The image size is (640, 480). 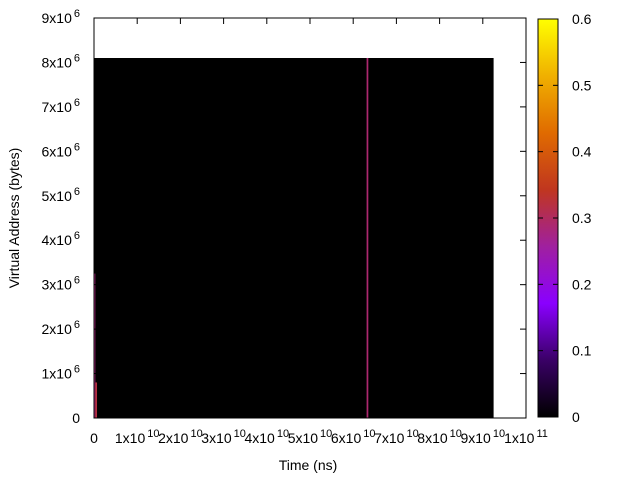 What do you see at coordinates (310, 437) in the screenshot?
I see `x-tick-label: 5x10 10` at bounding box center [310, 437].